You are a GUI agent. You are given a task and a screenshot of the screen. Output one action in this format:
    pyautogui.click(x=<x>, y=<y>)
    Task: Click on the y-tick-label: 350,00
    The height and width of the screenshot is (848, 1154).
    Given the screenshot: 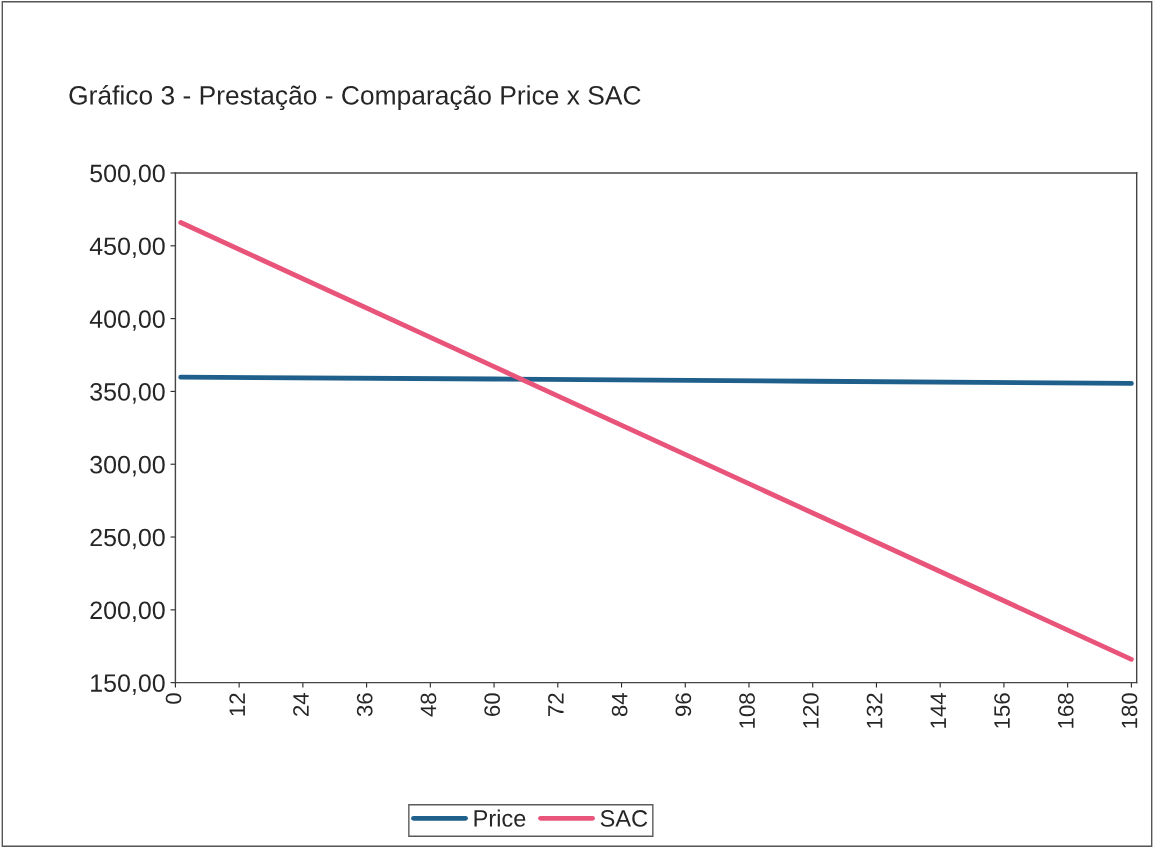 What is the action you would take?
    pyautogui.click(x=127, y=393)
    